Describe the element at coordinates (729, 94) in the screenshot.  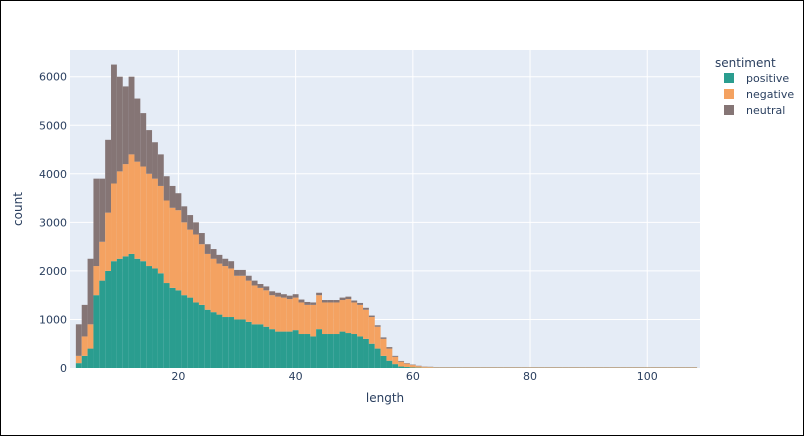
I see `legend-swatch-negative` at that location.